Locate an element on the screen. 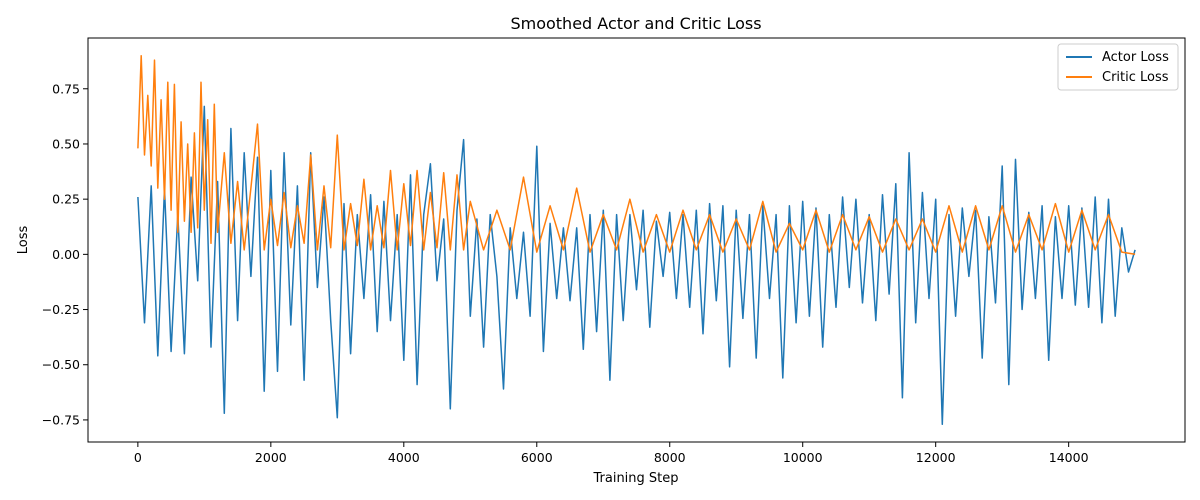  y-tick-label: 0.25 is located at coordinates (66, 199).